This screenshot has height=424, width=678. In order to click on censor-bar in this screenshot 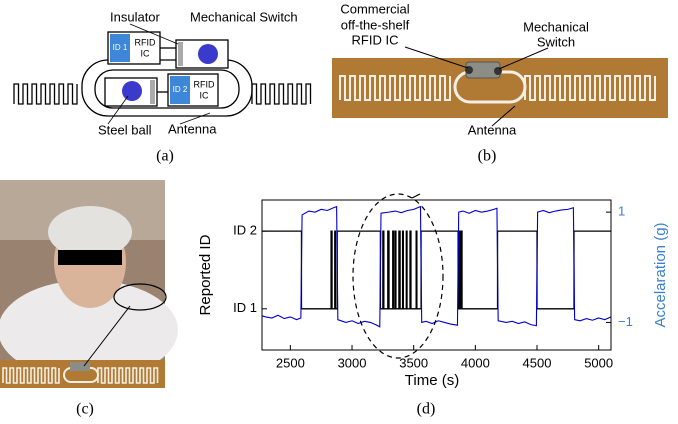, I will do `click(90, 257)`.